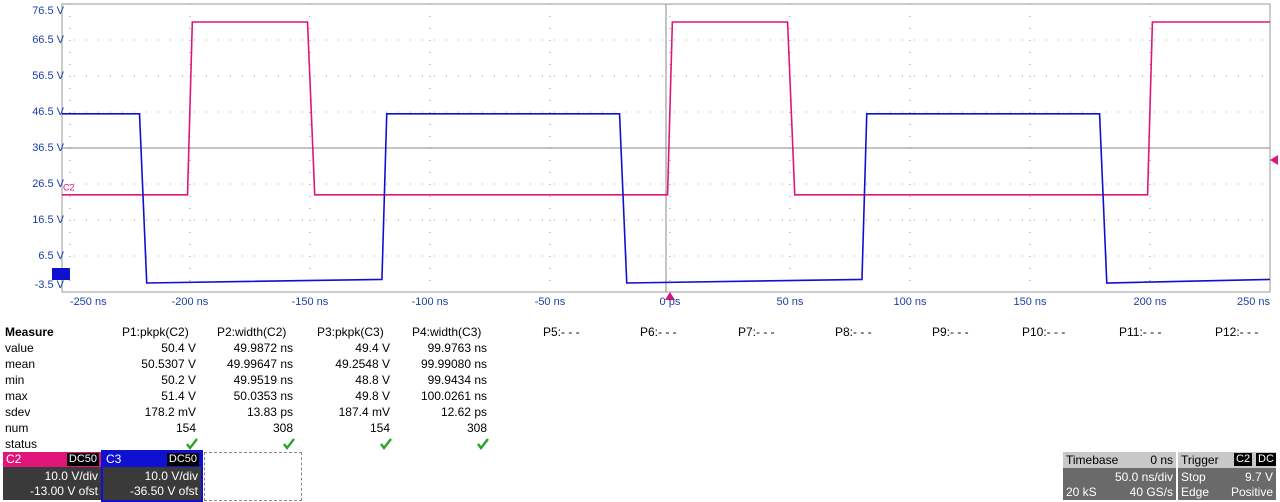 Image resolution: width=1280 pixels, height=502 pixels. I want to click on y-tick-label: 26.5 V, so click(48, 184).